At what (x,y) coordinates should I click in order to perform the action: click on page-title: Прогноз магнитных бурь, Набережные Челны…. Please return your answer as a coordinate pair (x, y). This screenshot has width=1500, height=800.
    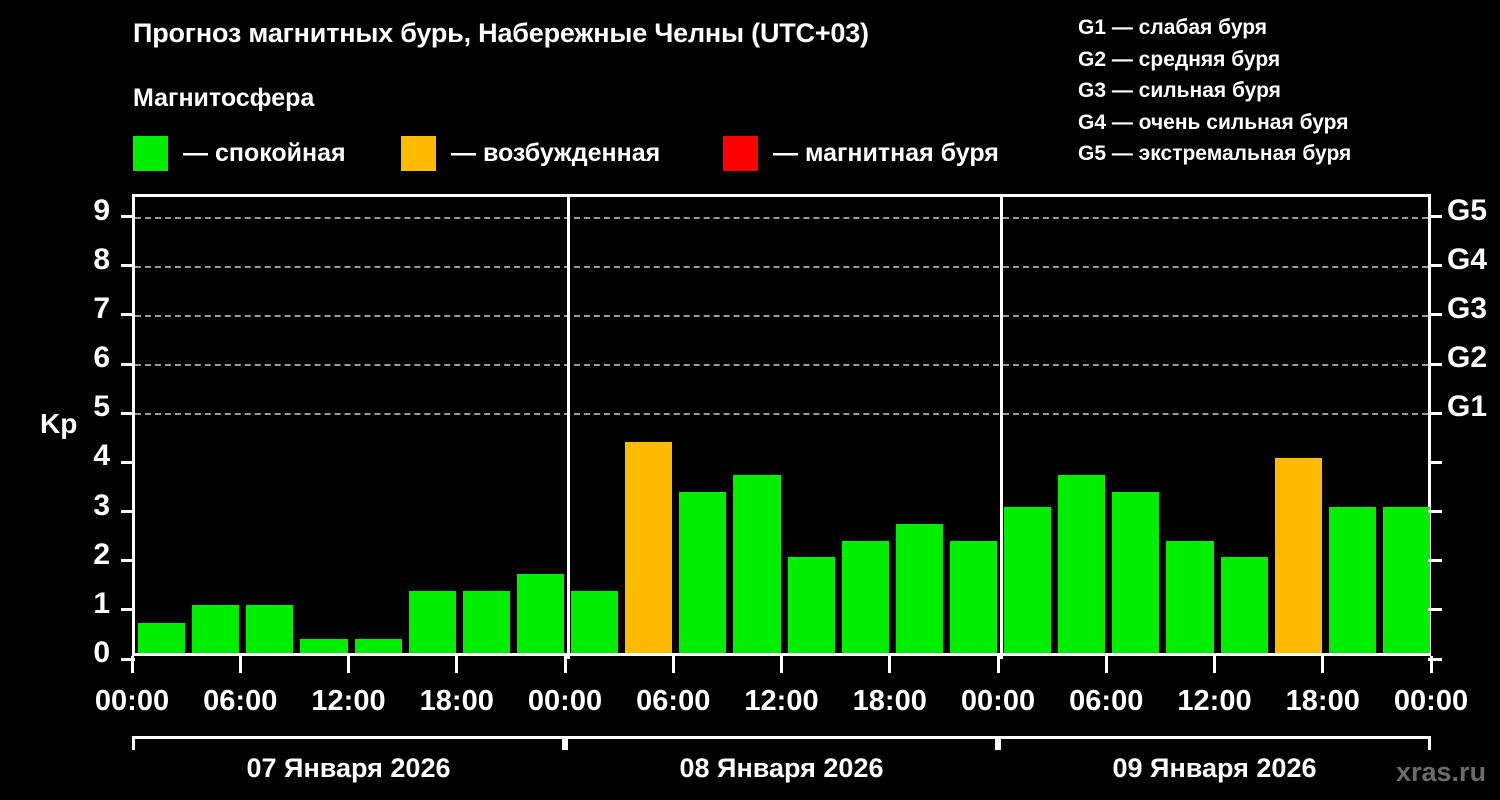
    Looking at the image, I should click on (501, 33).